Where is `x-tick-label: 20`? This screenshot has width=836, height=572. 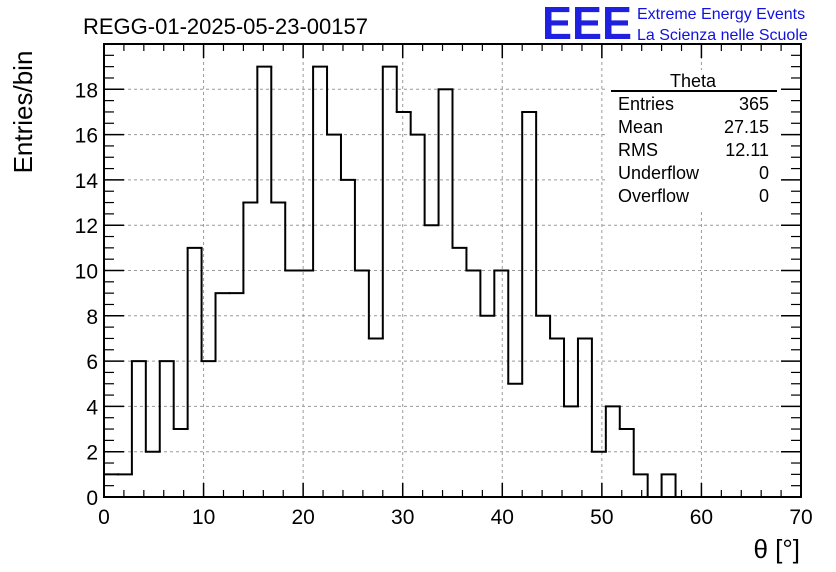 x-tick-label: 20 is located at coordinates (302, 517).